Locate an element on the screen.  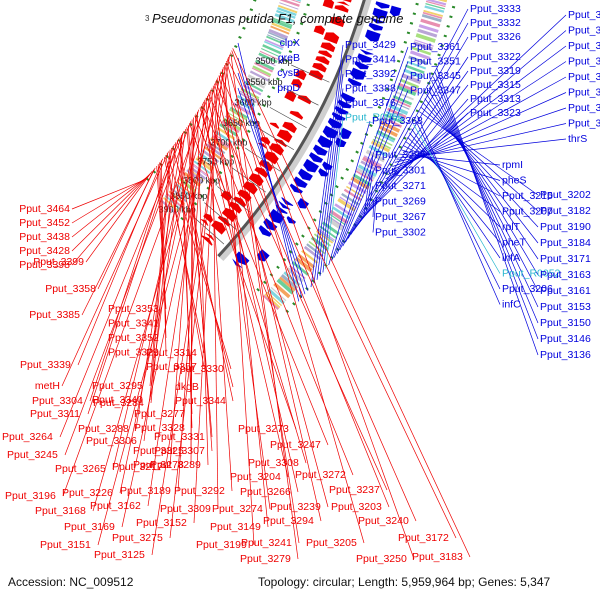
gene-label: pheS is located at coordinates (514, 181).